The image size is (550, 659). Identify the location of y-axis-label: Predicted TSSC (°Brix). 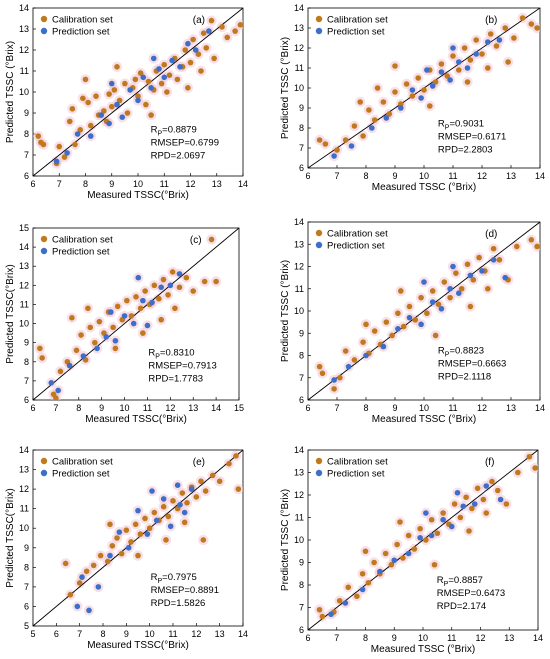
(285, 540).